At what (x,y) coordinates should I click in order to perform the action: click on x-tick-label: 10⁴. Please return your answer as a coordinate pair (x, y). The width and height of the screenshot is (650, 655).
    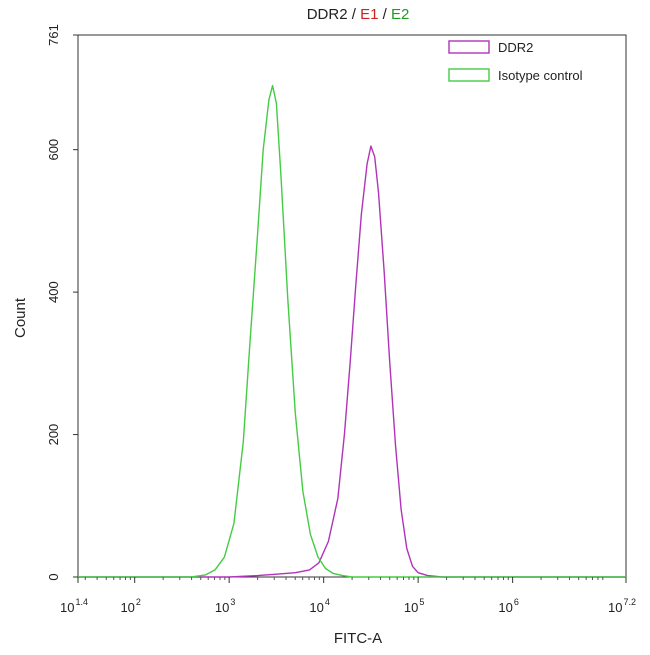
    Looking at the image, I should click on (319, 606).